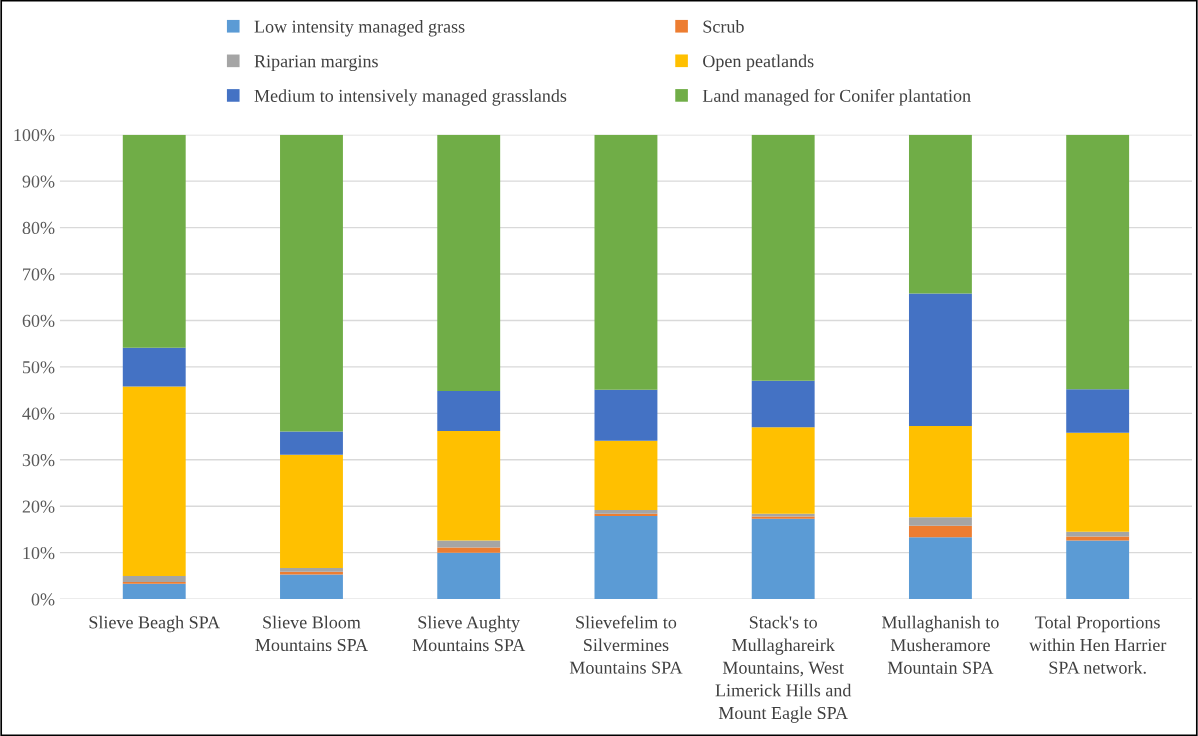 This screenshot has height=736, width=1198. Describe the element at coordinates (316, 63) in the screenshot. I see `legend-label: Riparian margins` at that location.